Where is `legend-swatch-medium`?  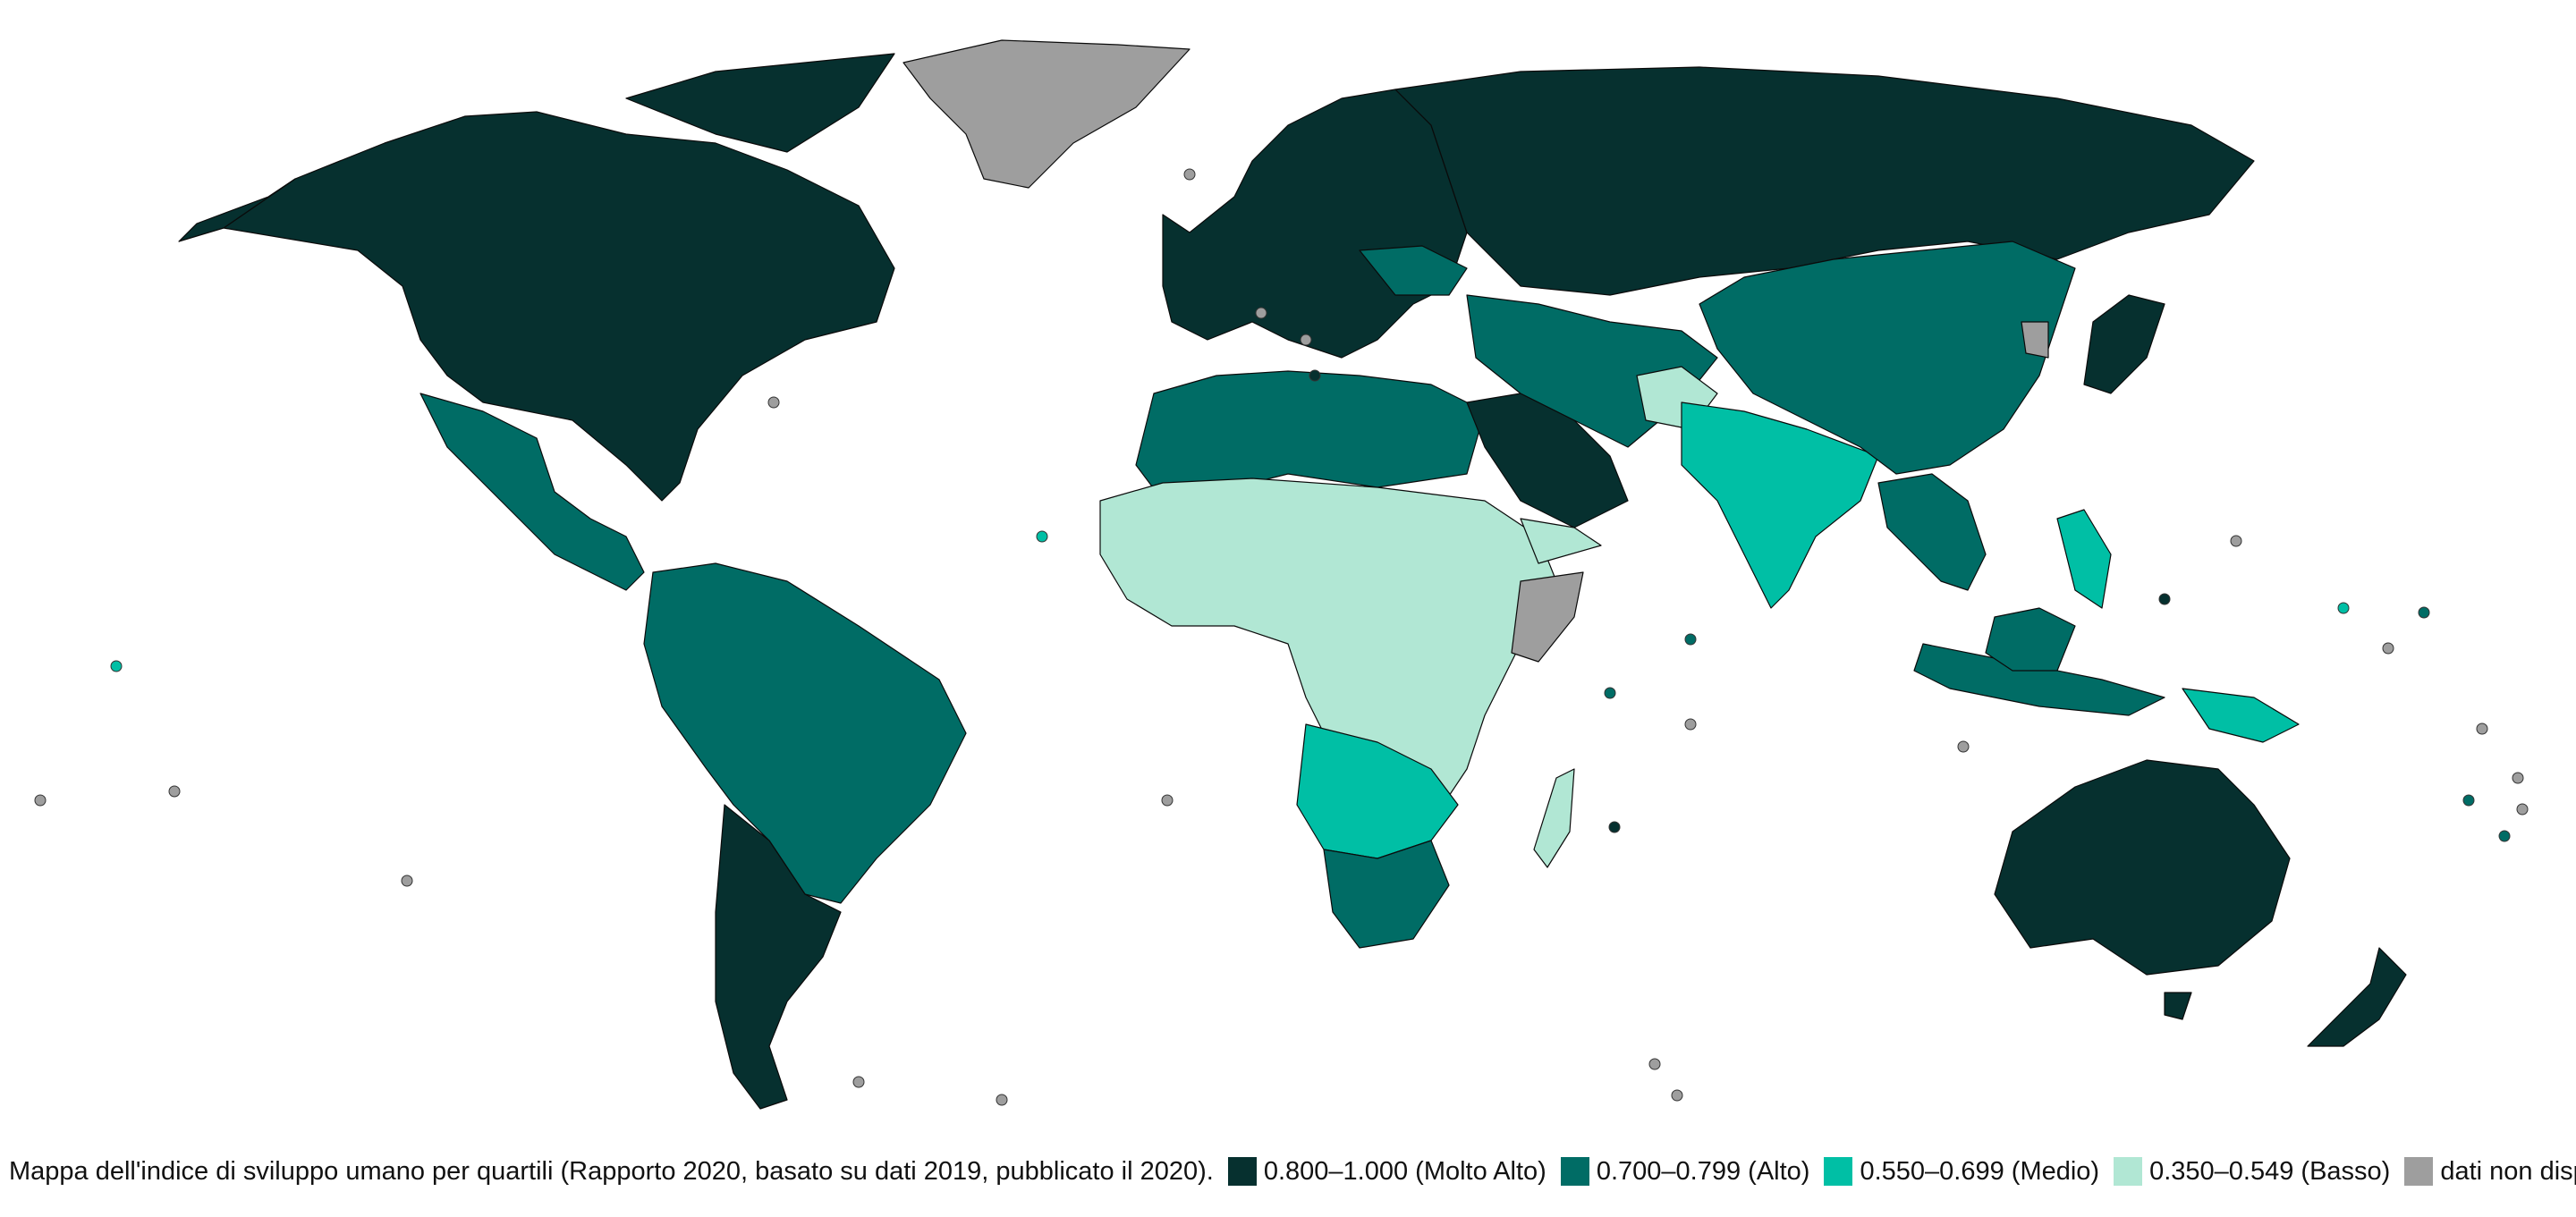 legend-swatch-medium is located at coordinates (1838, 1171).